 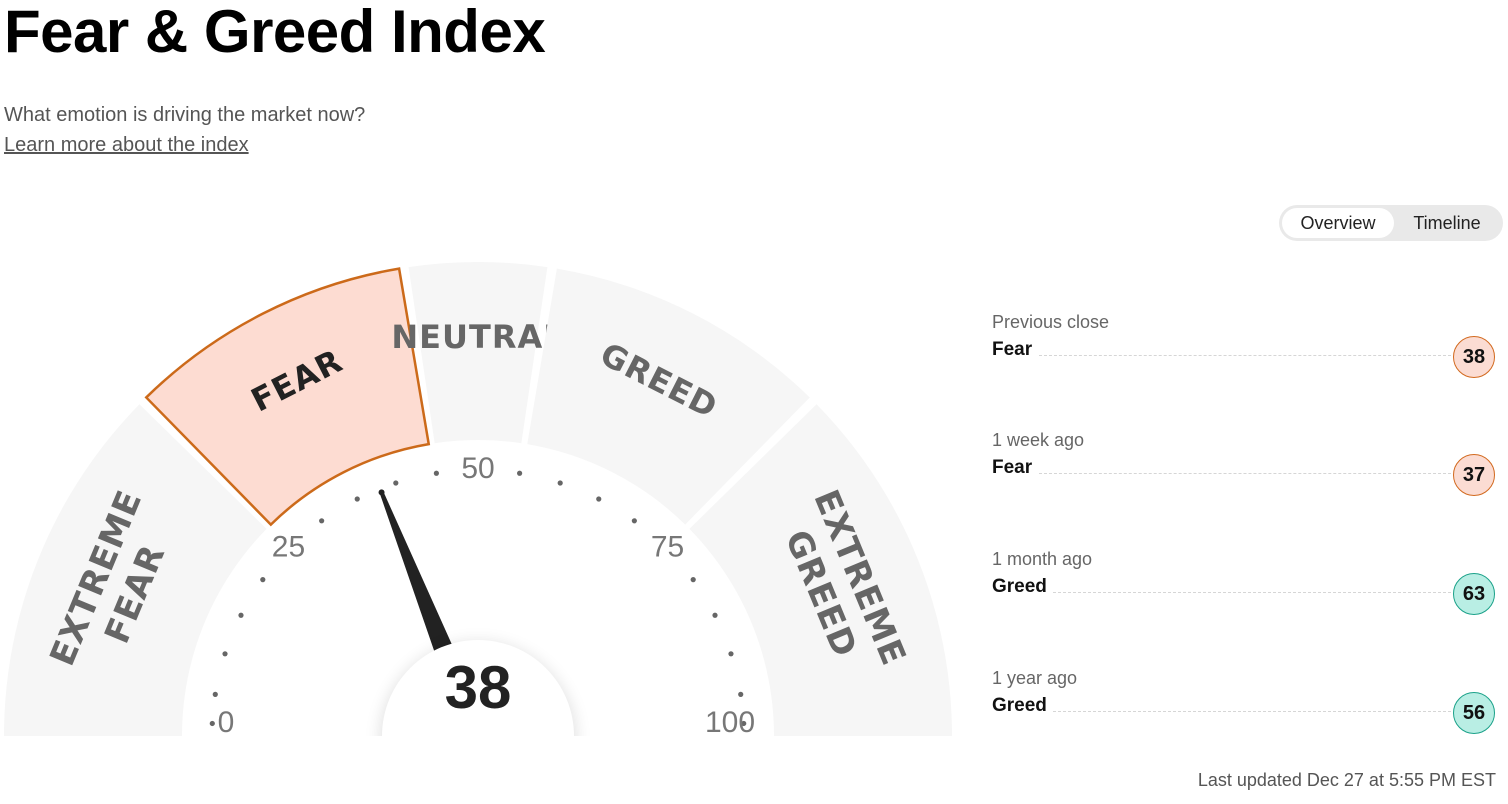 I want to click on tab-timeline: Timeline, so click(x=1447, y=222).